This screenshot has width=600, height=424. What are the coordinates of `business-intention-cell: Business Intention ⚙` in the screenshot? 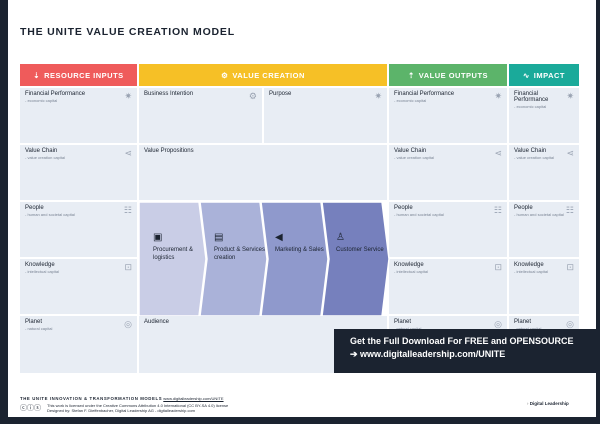 It's located at (200, 115).